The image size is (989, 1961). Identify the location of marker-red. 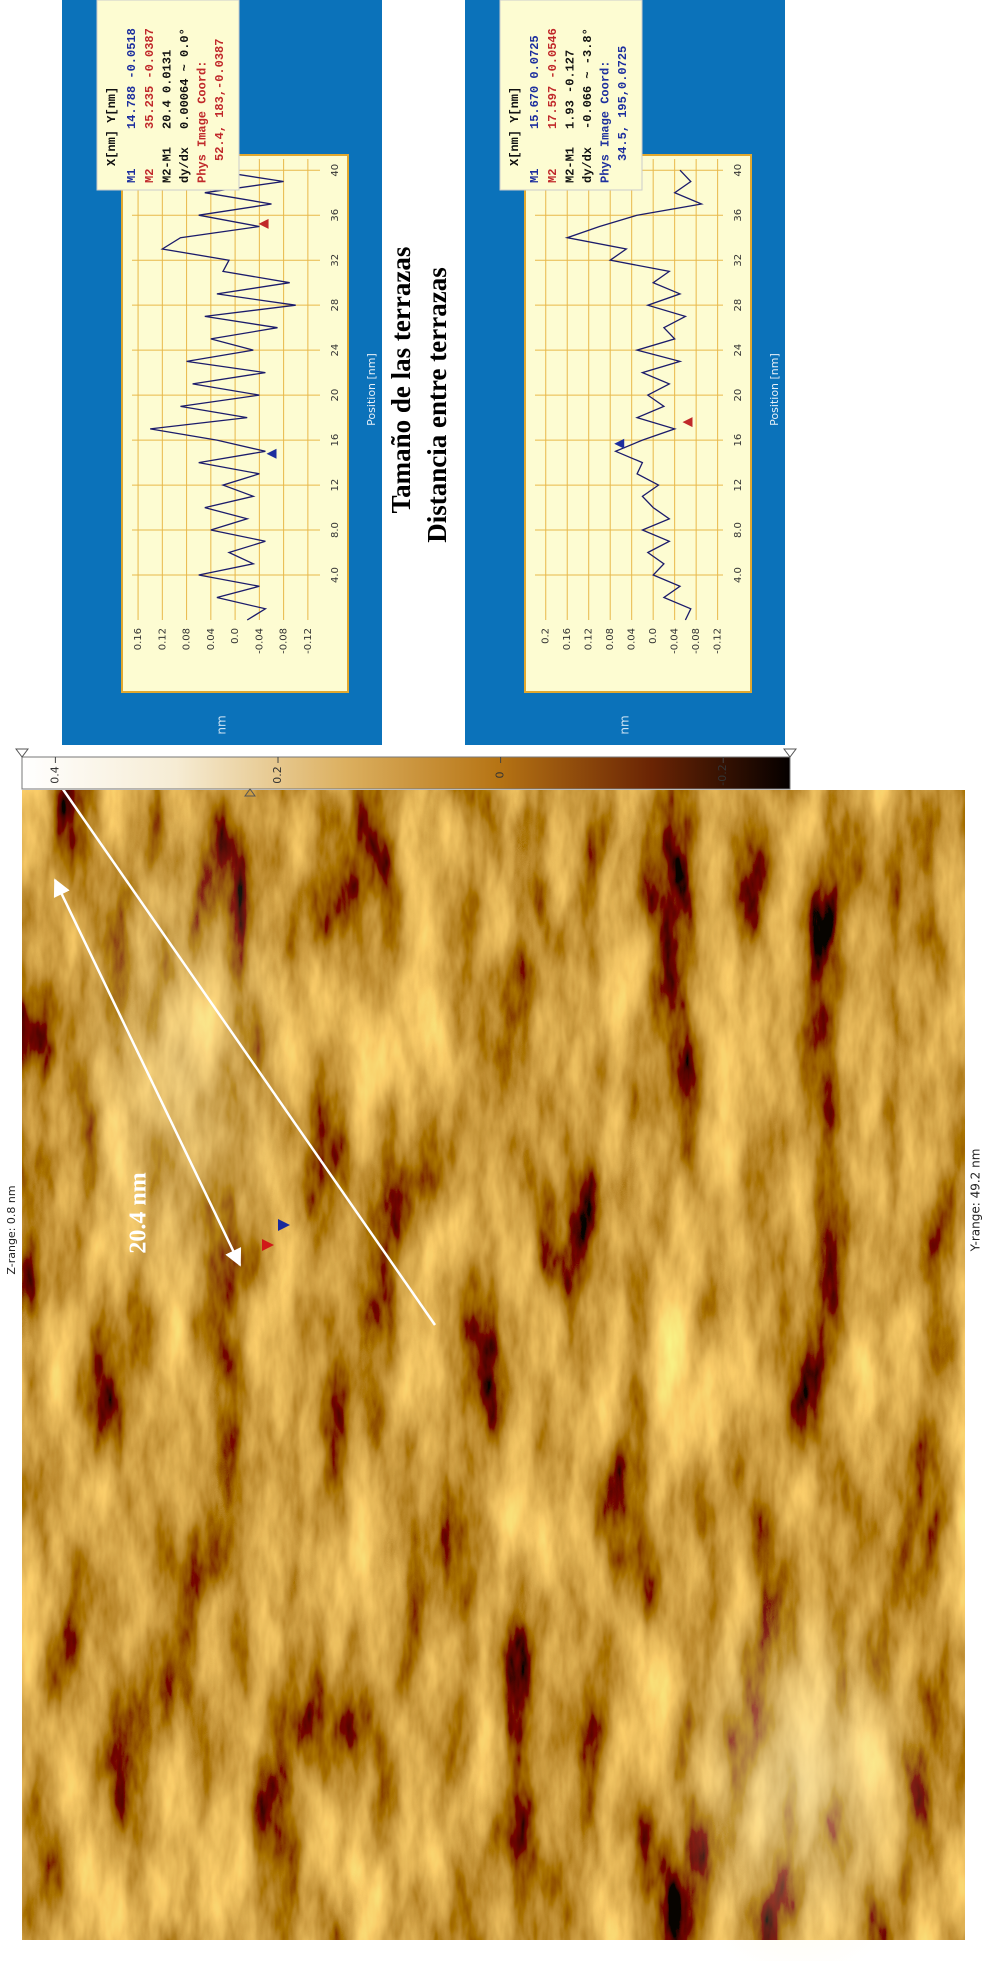
(268, 1245).